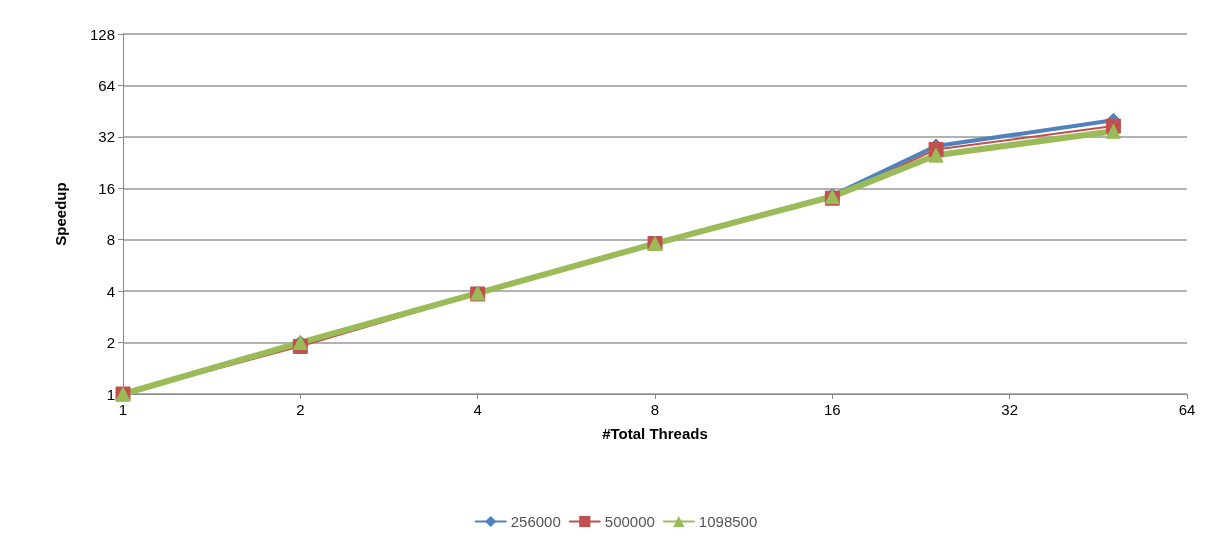 This screenshot has height=554, width=1232. What do you see at coordinates (535, 521) in the screenshot?
I see `legend-label: 256000` at bounding box center [535, 521].